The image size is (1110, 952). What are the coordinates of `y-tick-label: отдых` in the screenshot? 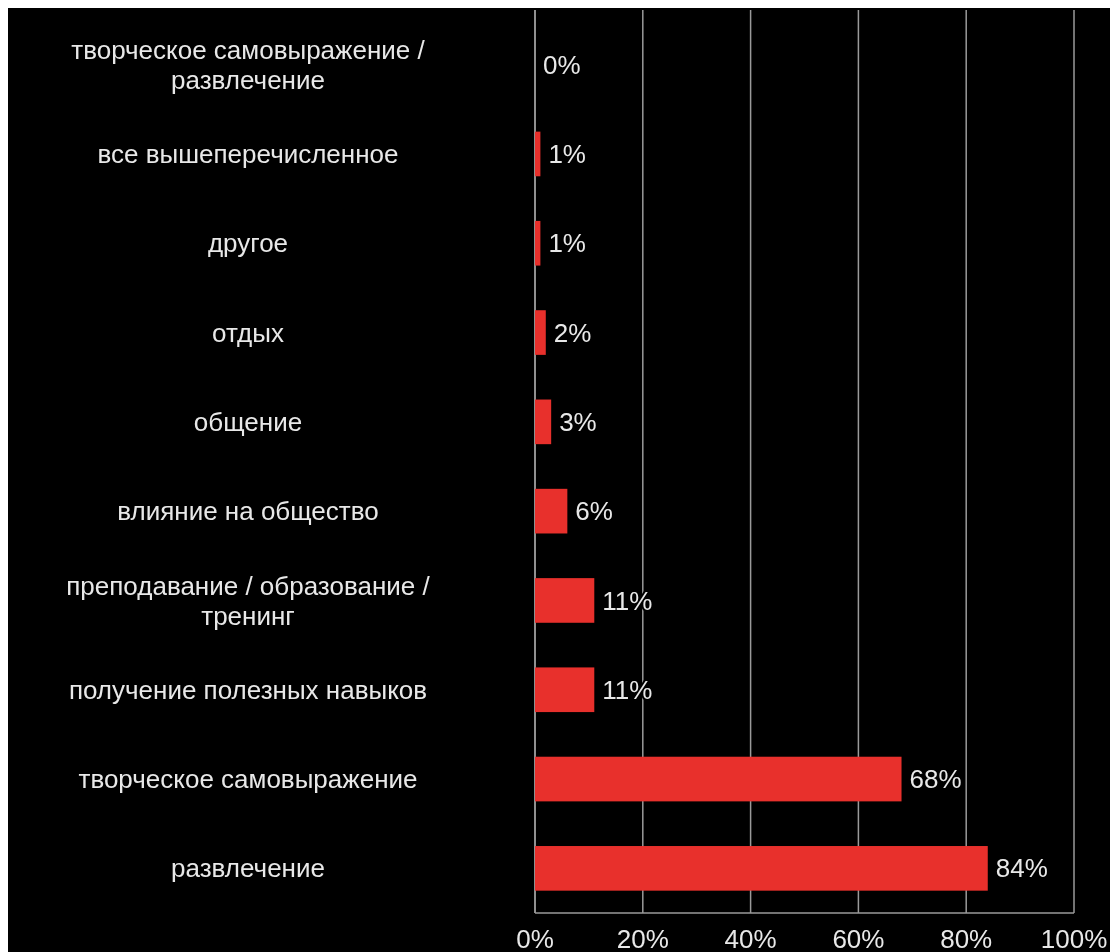 It's located at (248, 332).